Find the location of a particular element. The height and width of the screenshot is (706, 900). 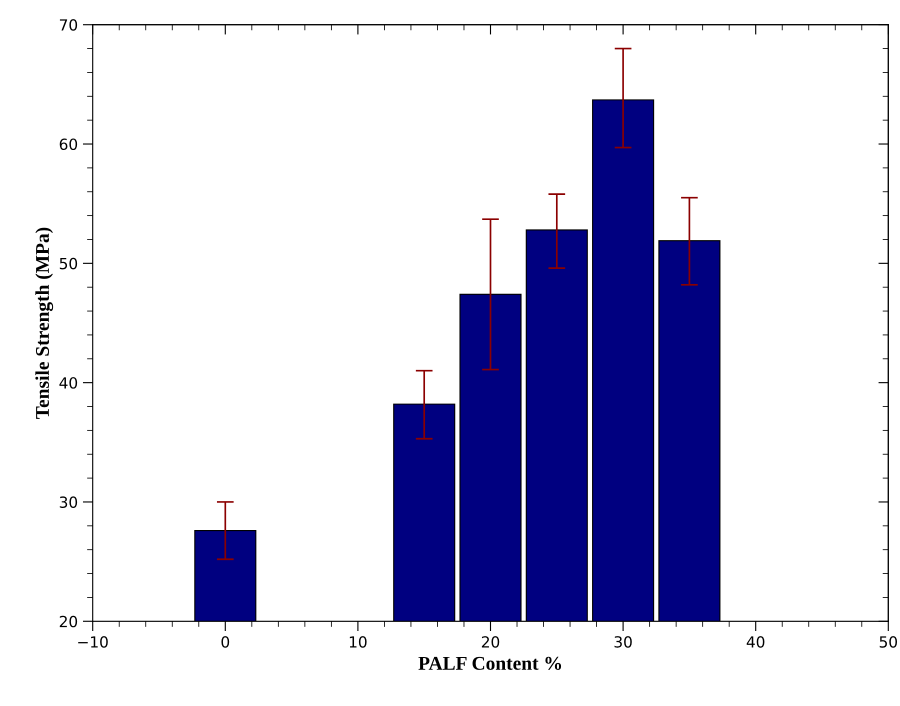

x-tick-label: 20 is located at coordinates (491, 642).